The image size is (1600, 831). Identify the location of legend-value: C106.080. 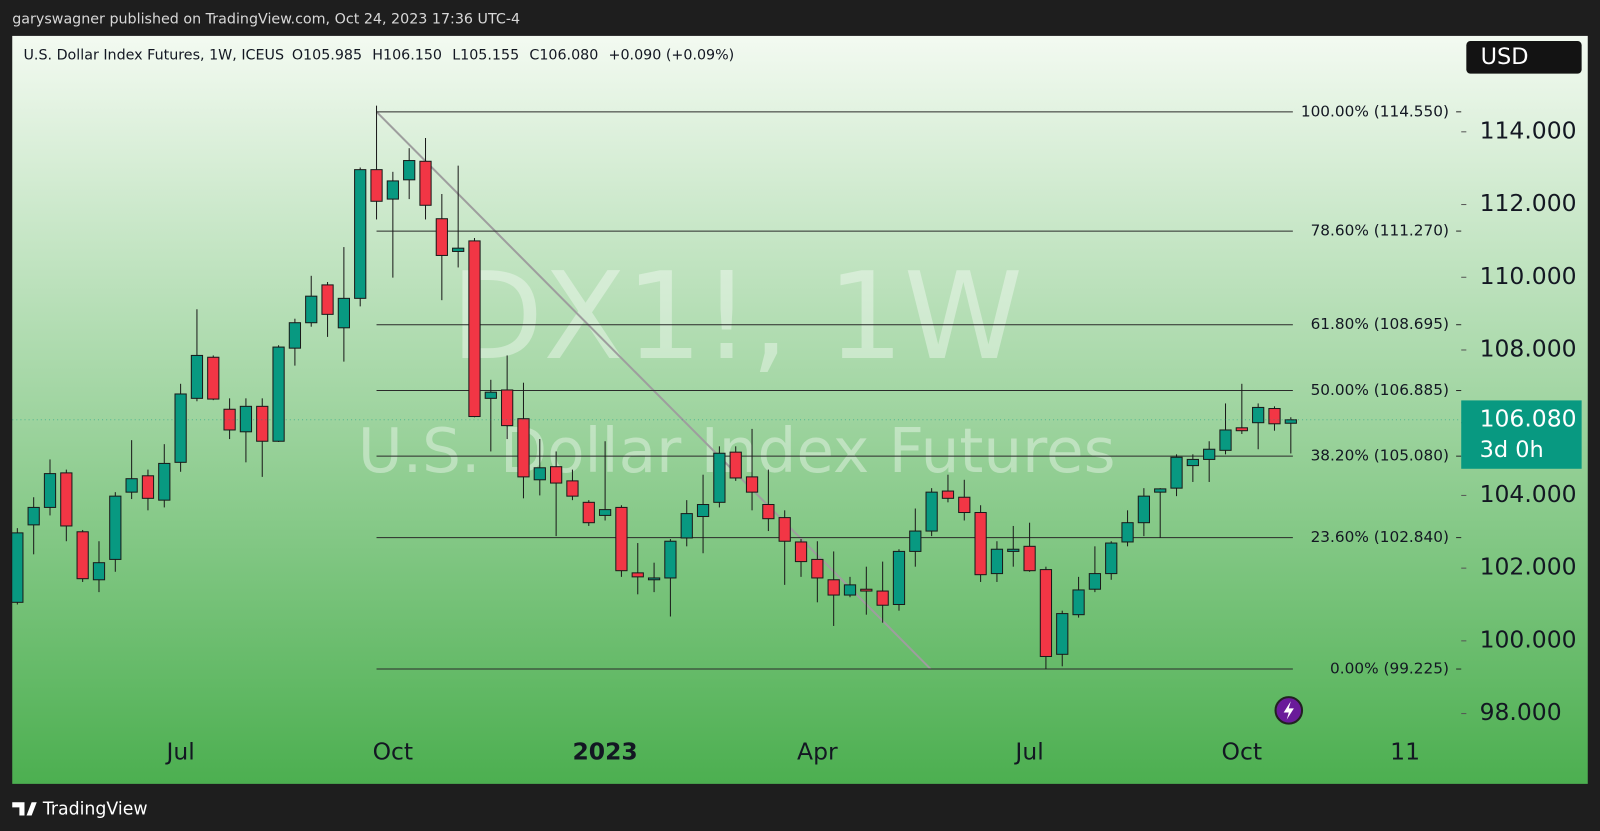
(563, 55).